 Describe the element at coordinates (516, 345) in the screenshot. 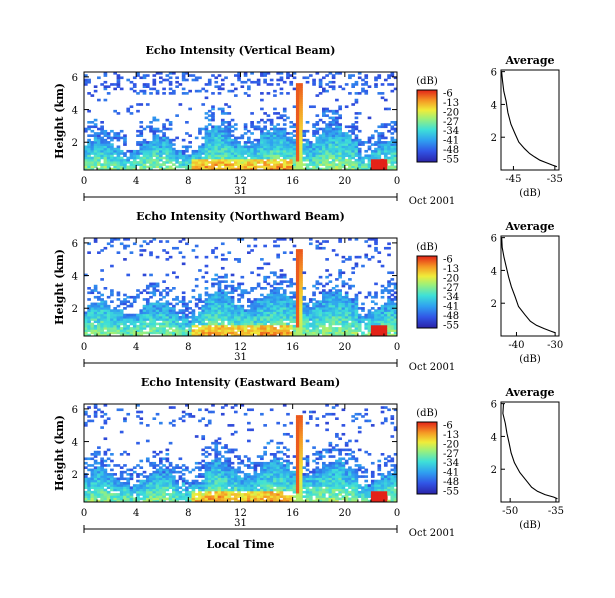

I see `average-x-tick-label: -40` at that location.